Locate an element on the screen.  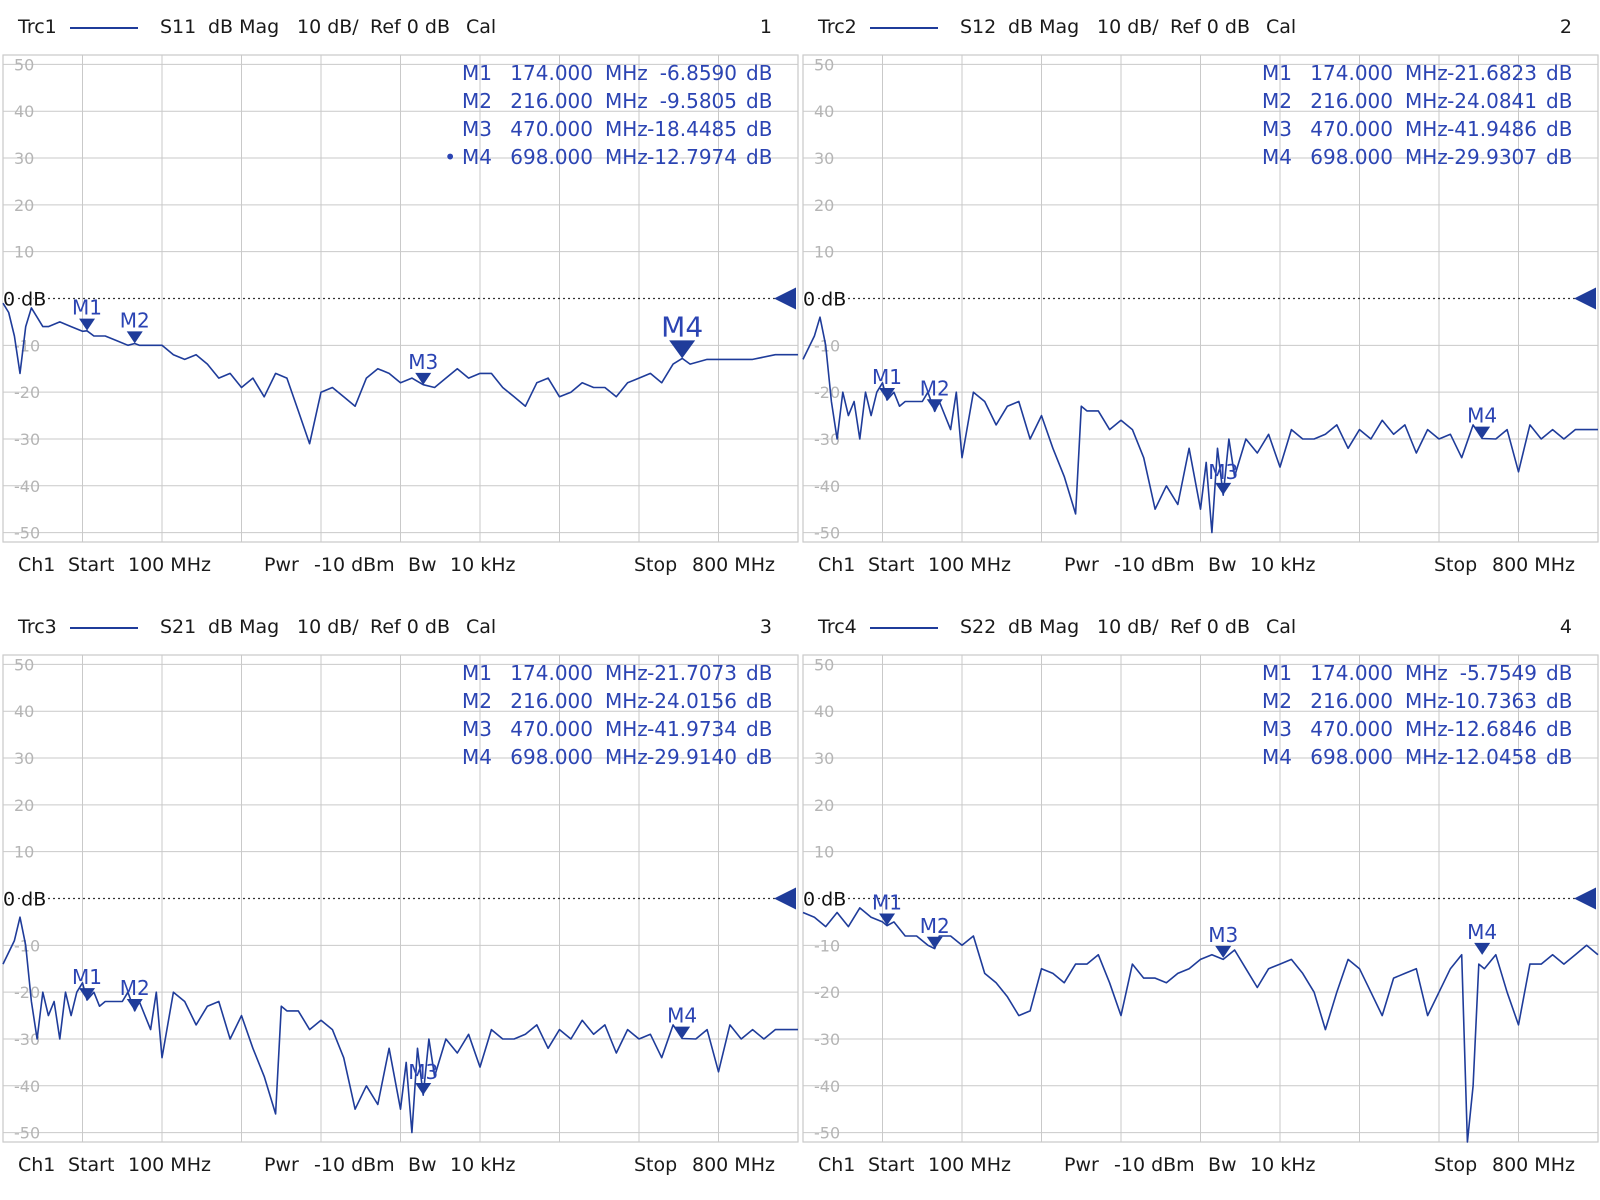
trace-s12 is located at coordinates (1200, 425).